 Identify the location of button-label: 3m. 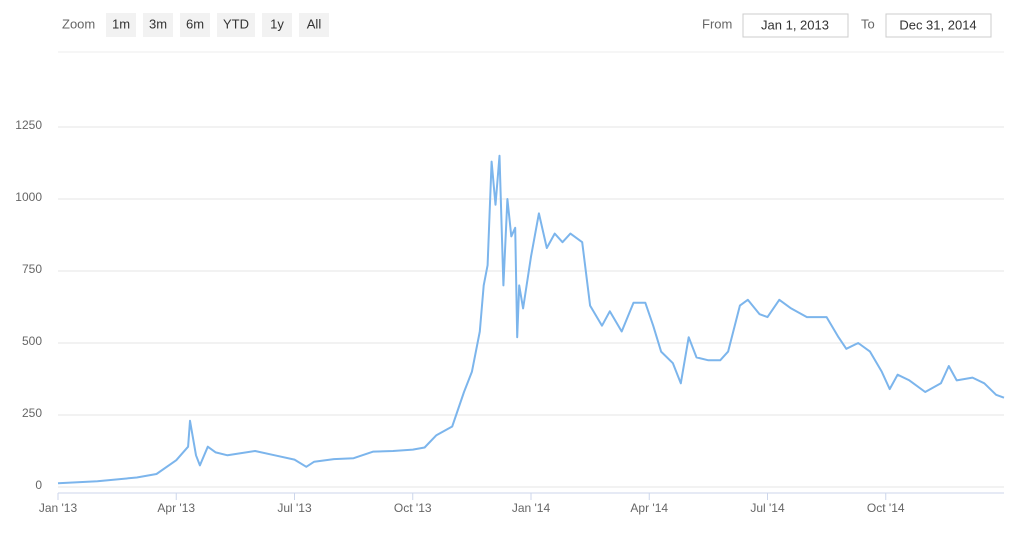
(158, 23).